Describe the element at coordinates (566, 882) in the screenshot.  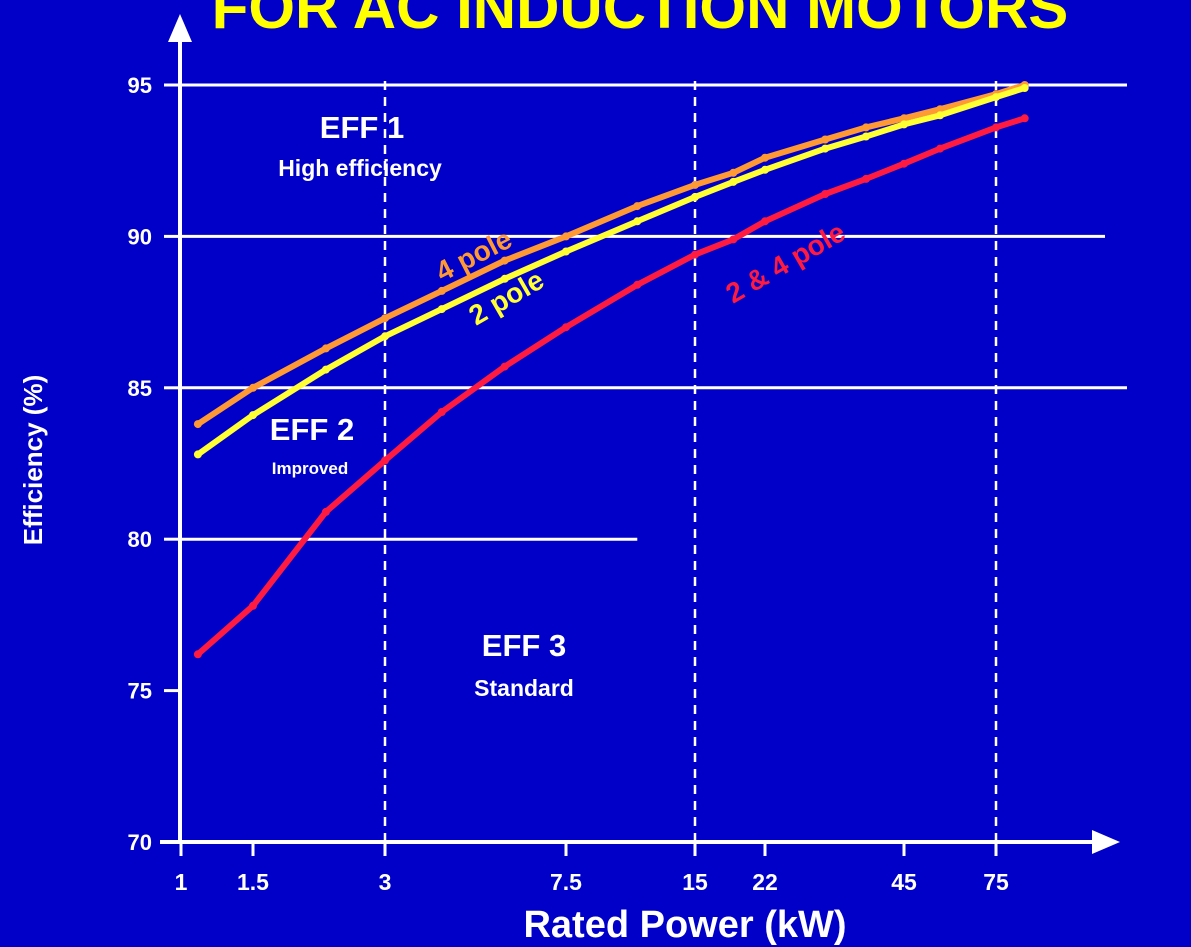
I see `x-tick-label: 7.5` at that location.